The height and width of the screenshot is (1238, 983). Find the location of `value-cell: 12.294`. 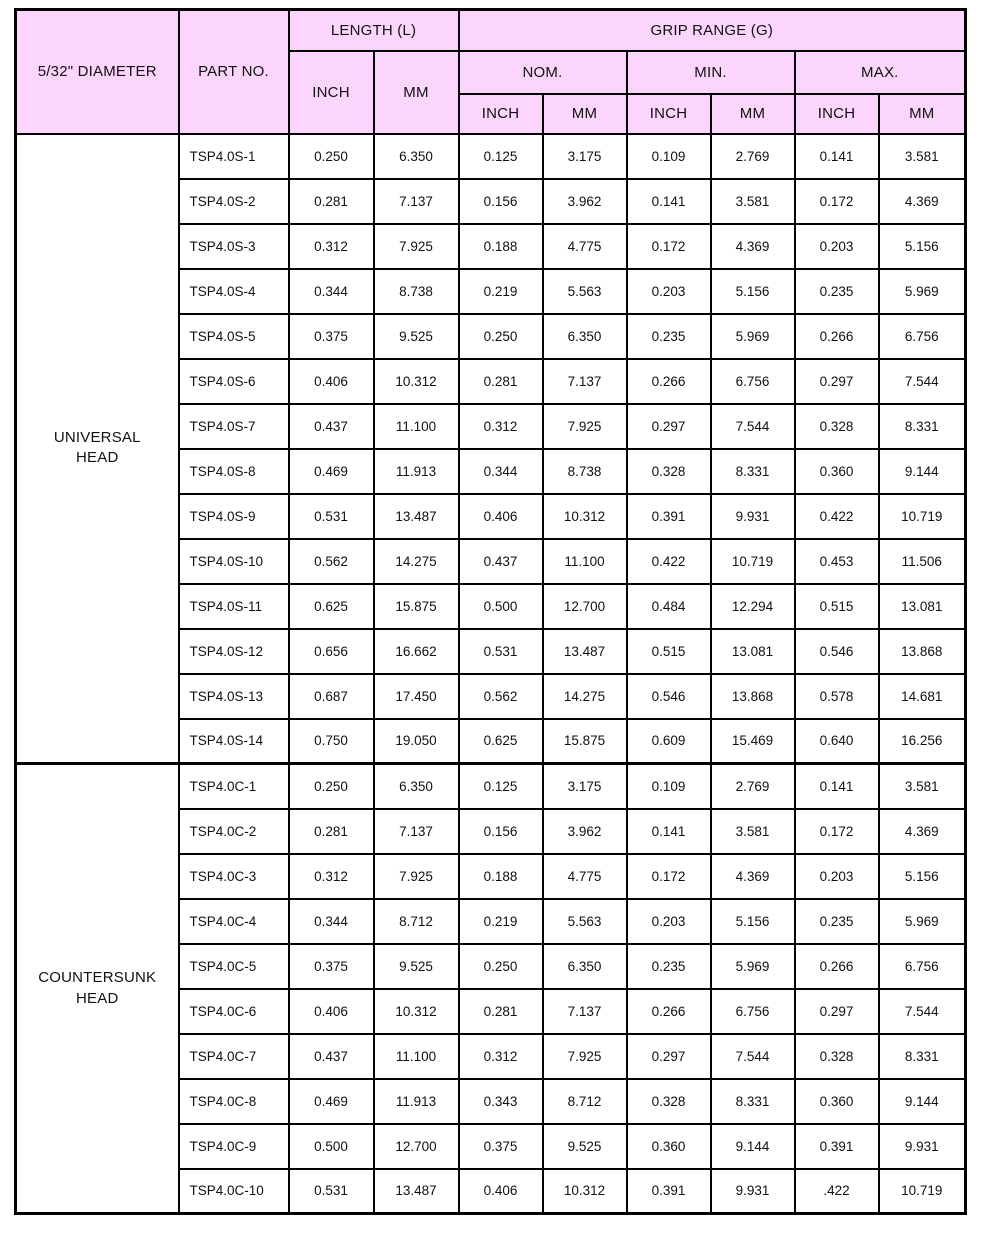

value-cell: 12.294 is located at coordinates (752, 606).